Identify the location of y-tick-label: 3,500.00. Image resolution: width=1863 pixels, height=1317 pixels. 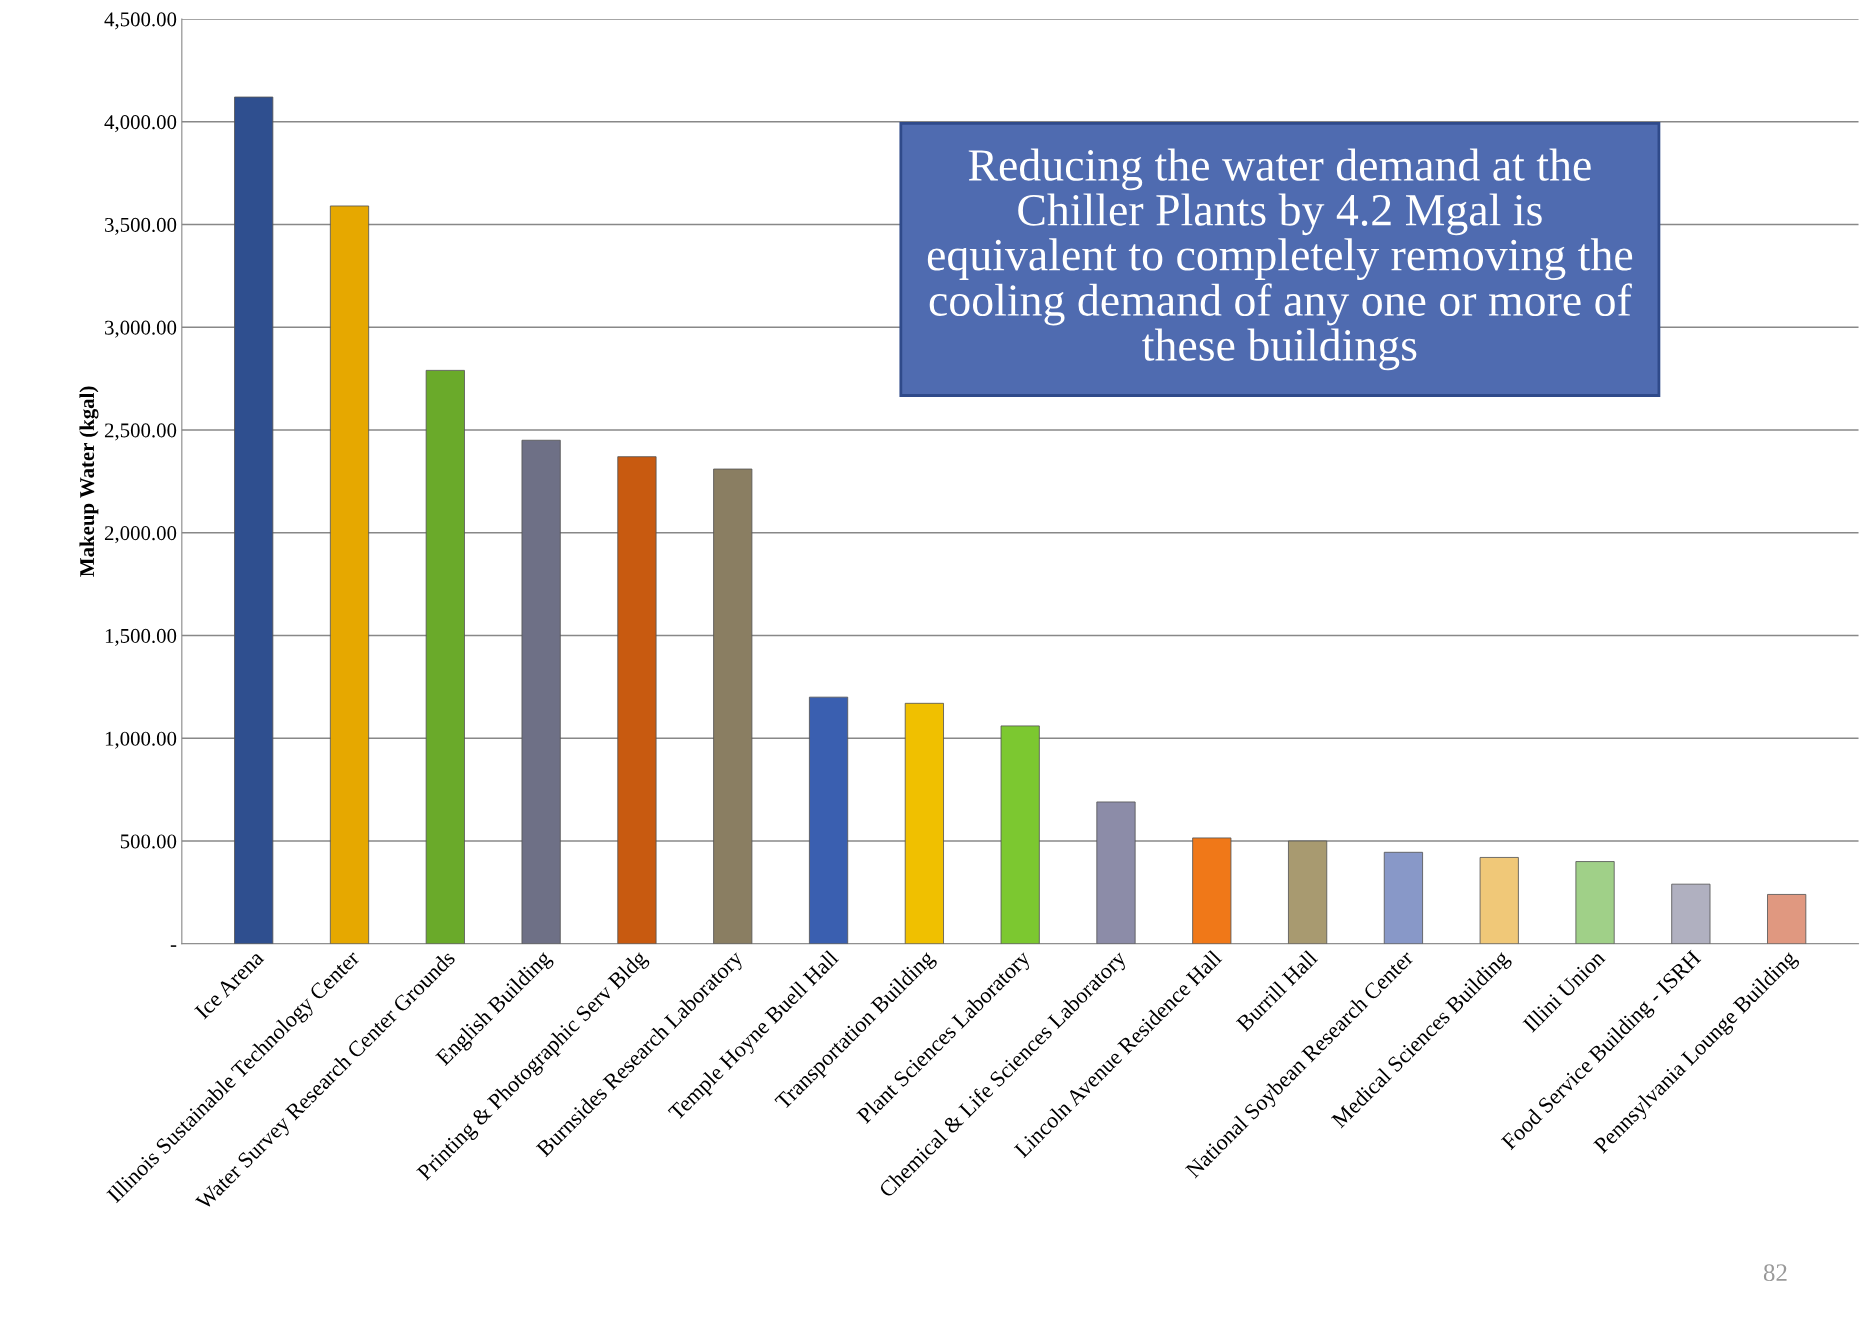
(141, 226).